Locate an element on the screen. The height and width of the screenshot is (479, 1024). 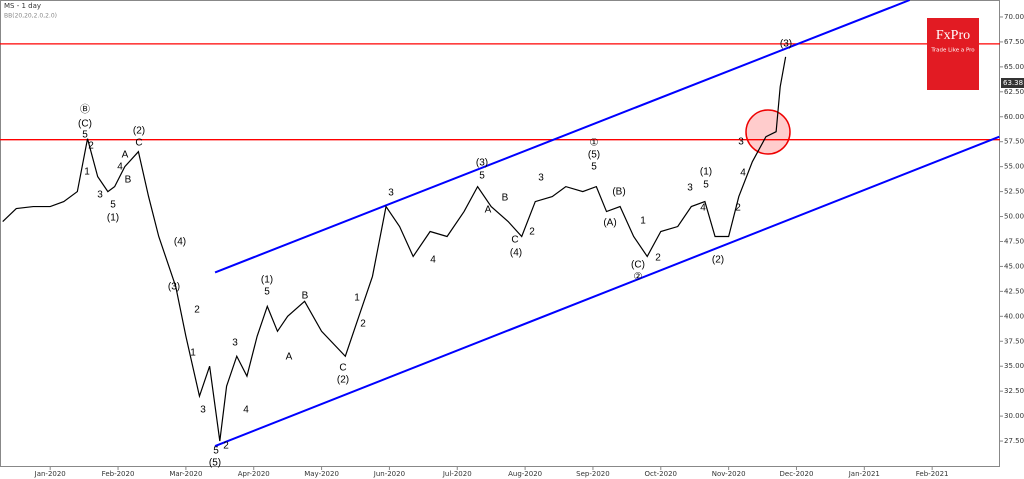
y-tick-label: 27.50 is located at coordinates (1014, 441).